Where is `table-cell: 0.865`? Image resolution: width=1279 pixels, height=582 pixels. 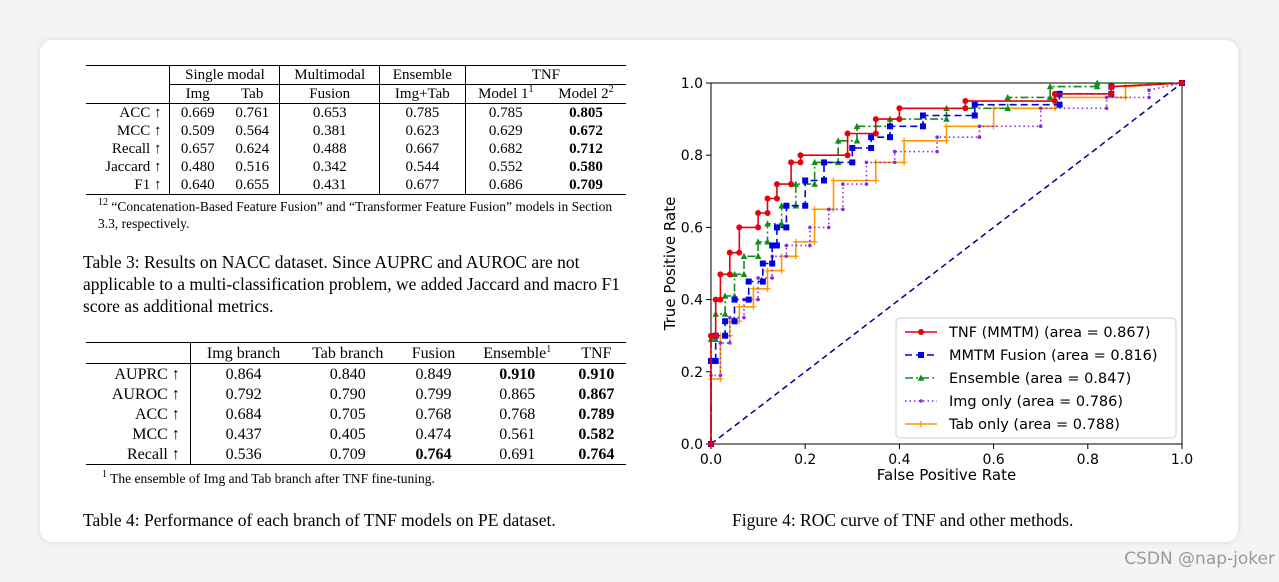
table-cell: 0.865 is located at coordinates (517, 394).